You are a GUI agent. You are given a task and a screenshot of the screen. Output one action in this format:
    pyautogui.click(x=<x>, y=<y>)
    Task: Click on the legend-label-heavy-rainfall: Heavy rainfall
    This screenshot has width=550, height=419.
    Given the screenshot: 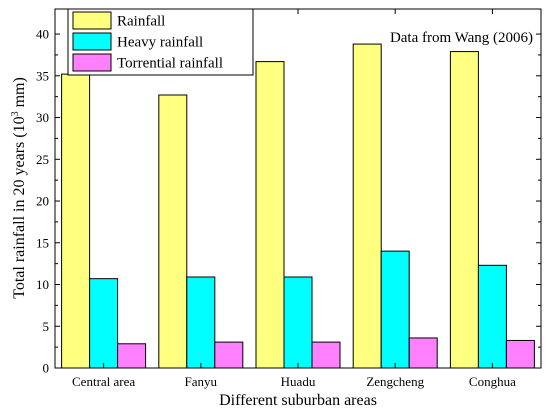 What is the action you would take?
    pyautogui.click(x=160, y=43)
    